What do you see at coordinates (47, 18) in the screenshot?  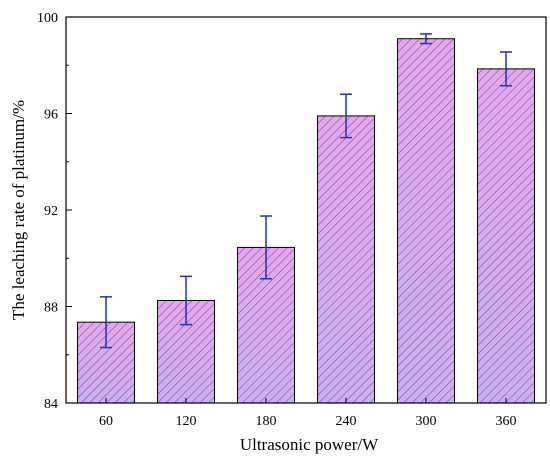 I see `y-tick-label-100: 100` at bounding box center [47, 18].